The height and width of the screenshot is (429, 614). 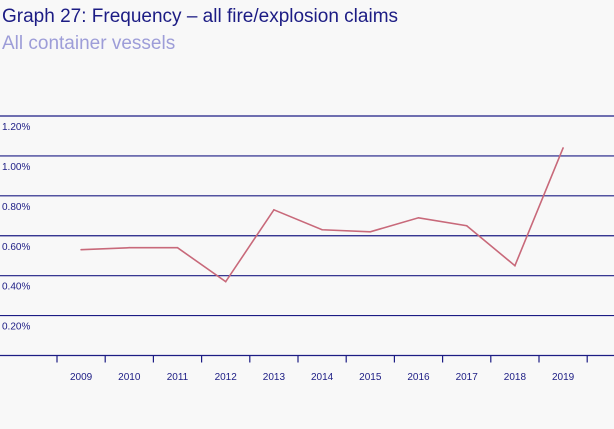 What do you see at coordinates (178, 377) in the screenshot?
I see `x-tick-label: 2011` at bounding box center [178, 377].